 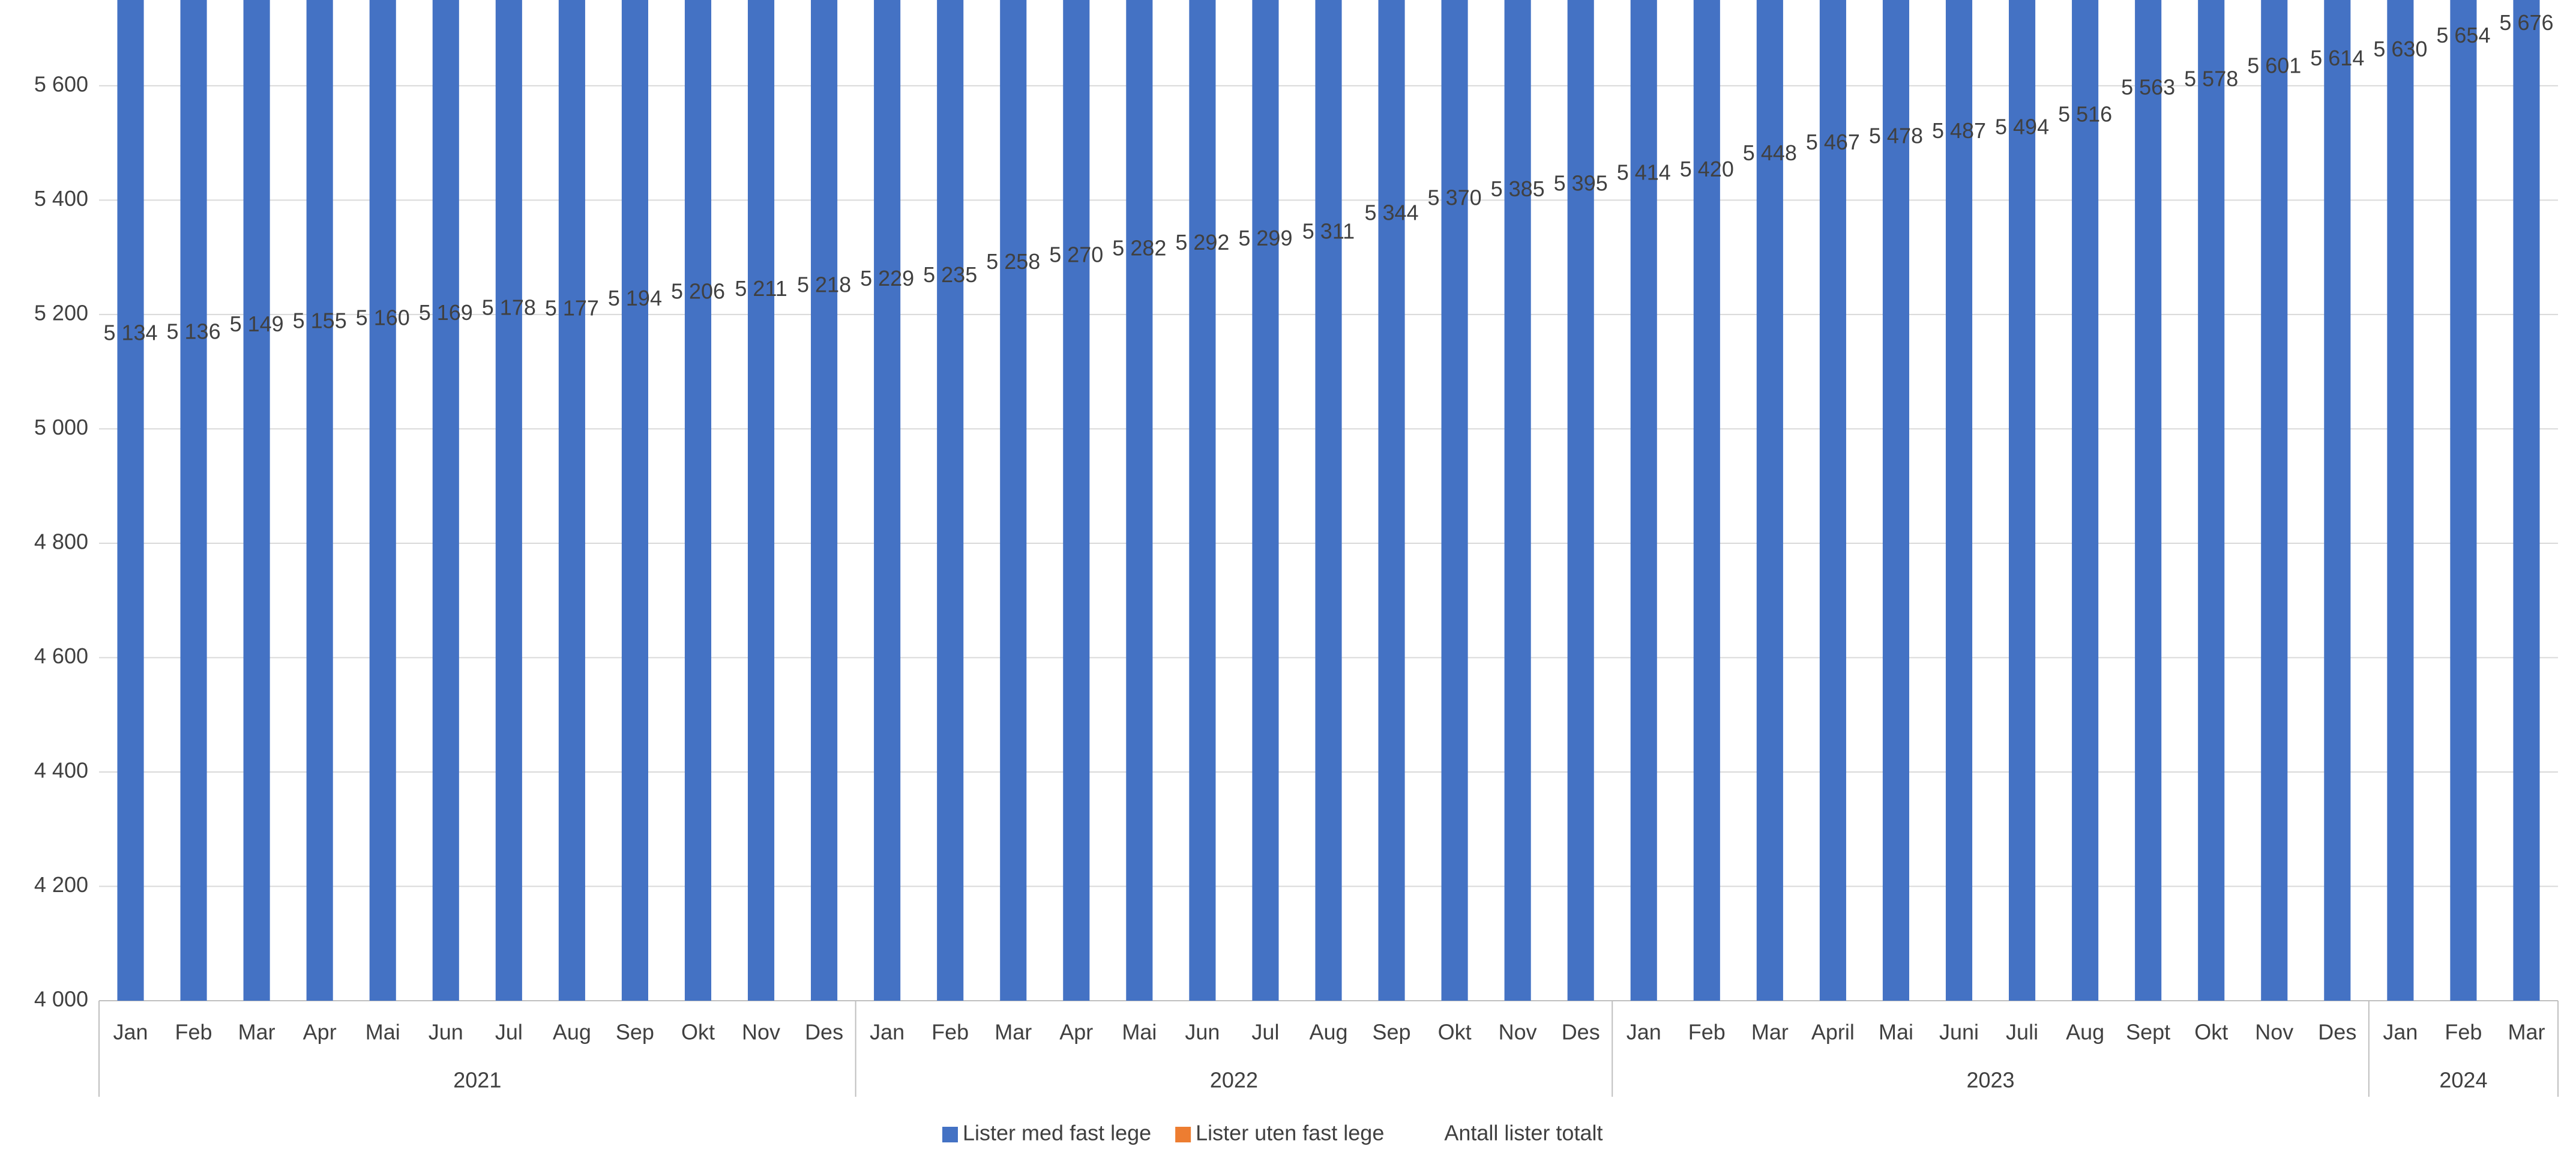 What do you see at coordinates (824, 284) in the screenshot?
I see `total-label: 5 218` at bounding box center [824, 284].